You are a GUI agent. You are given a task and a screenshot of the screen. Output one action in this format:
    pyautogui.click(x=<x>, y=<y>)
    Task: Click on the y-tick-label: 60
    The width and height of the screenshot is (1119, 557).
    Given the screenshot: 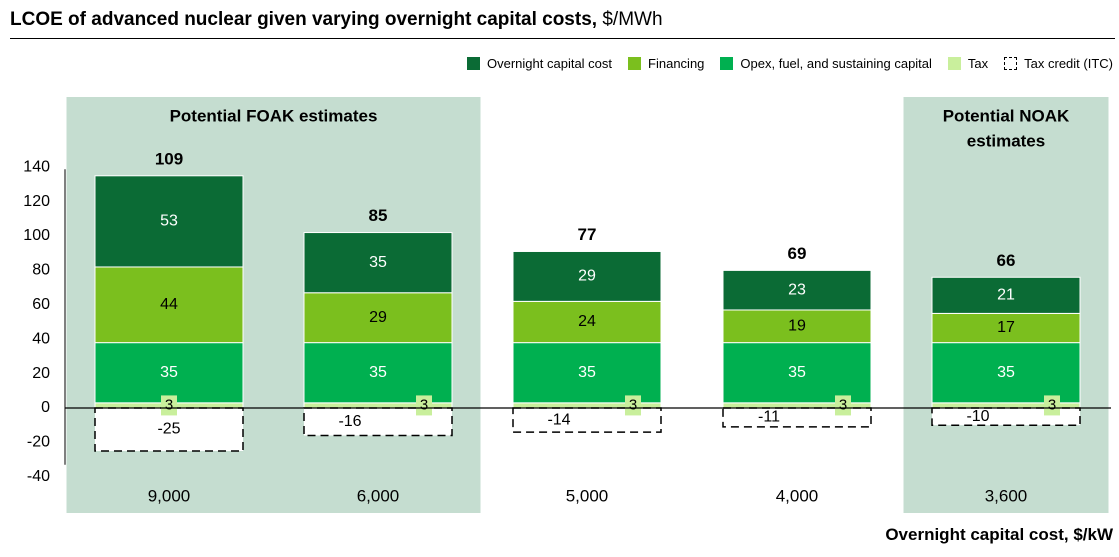 What is the action you would take?
    pyautogui.click(x=41, y=304)
    